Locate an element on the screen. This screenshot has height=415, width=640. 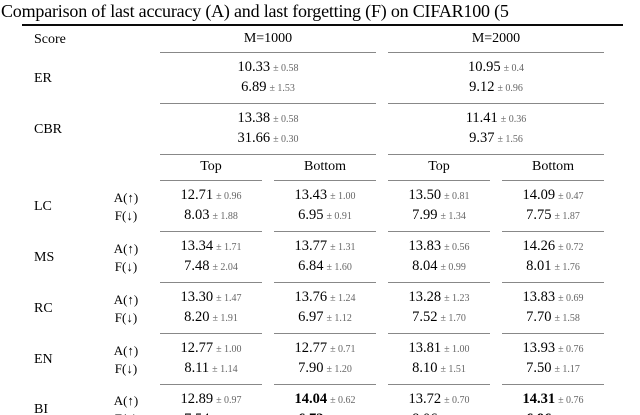
row-label: RC is located at coordinates (43, 308).